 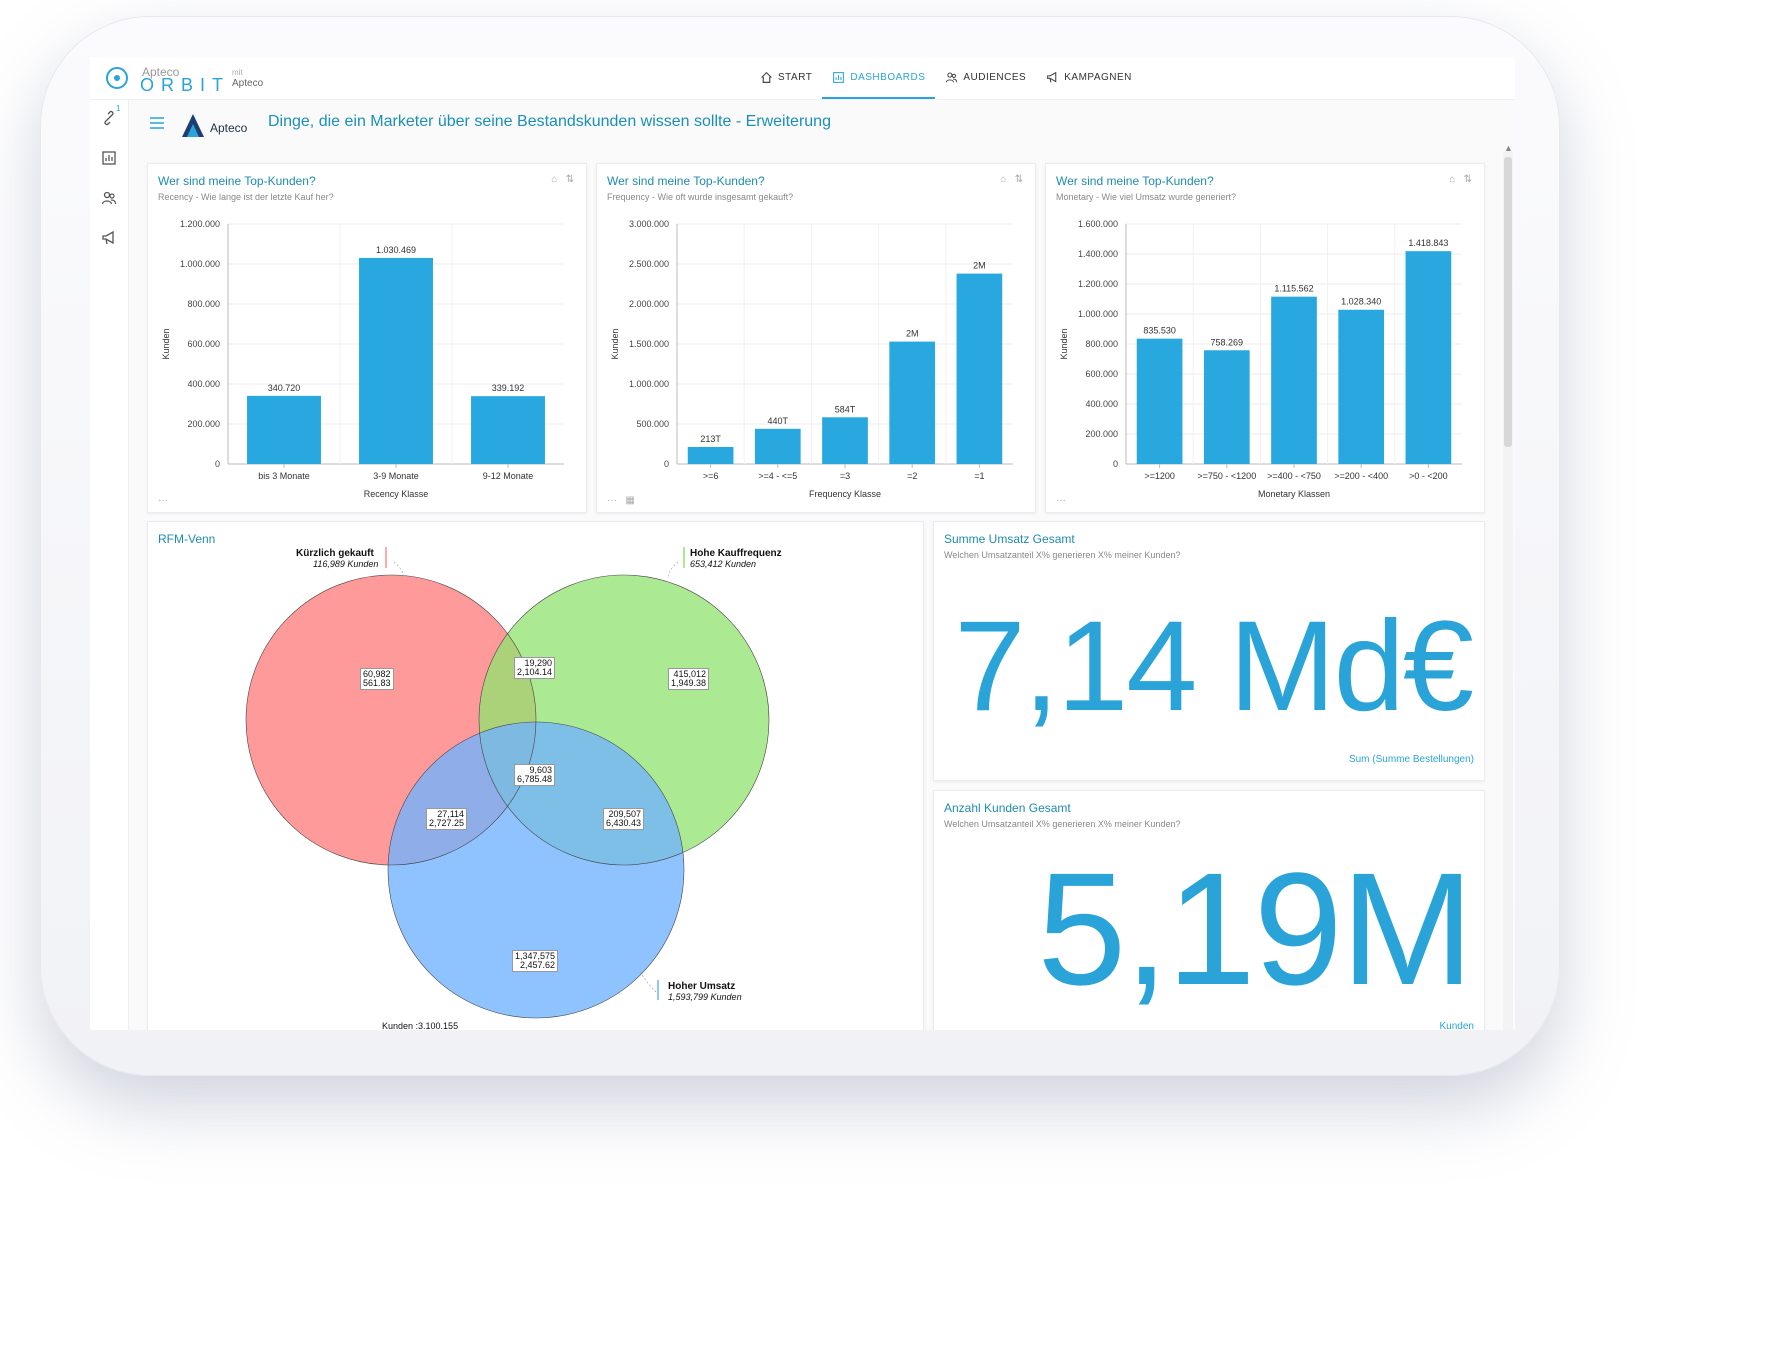 What do you see at coordinates (1159, 476) in the screenshot?
I see `x-tick-label: >=1200` at bounding box center [1159, 476].